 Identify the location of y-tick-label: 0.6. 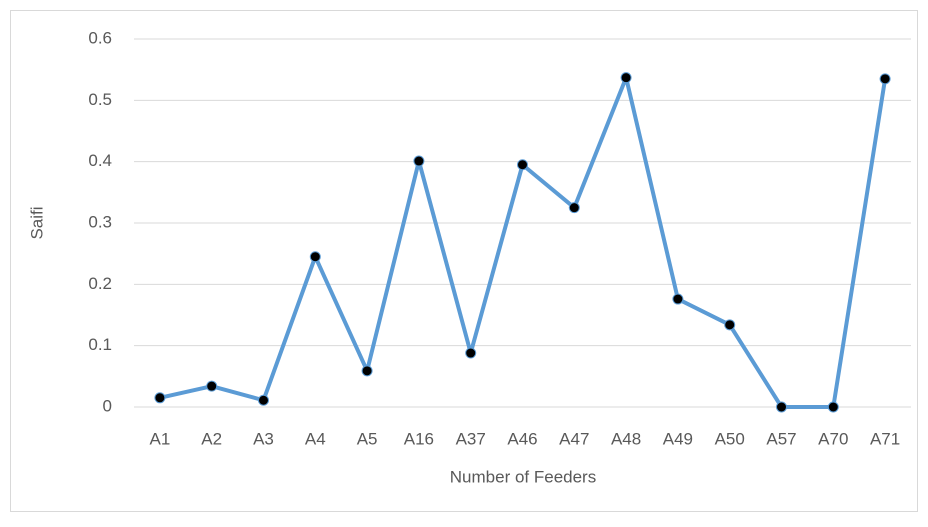
(100, 37).